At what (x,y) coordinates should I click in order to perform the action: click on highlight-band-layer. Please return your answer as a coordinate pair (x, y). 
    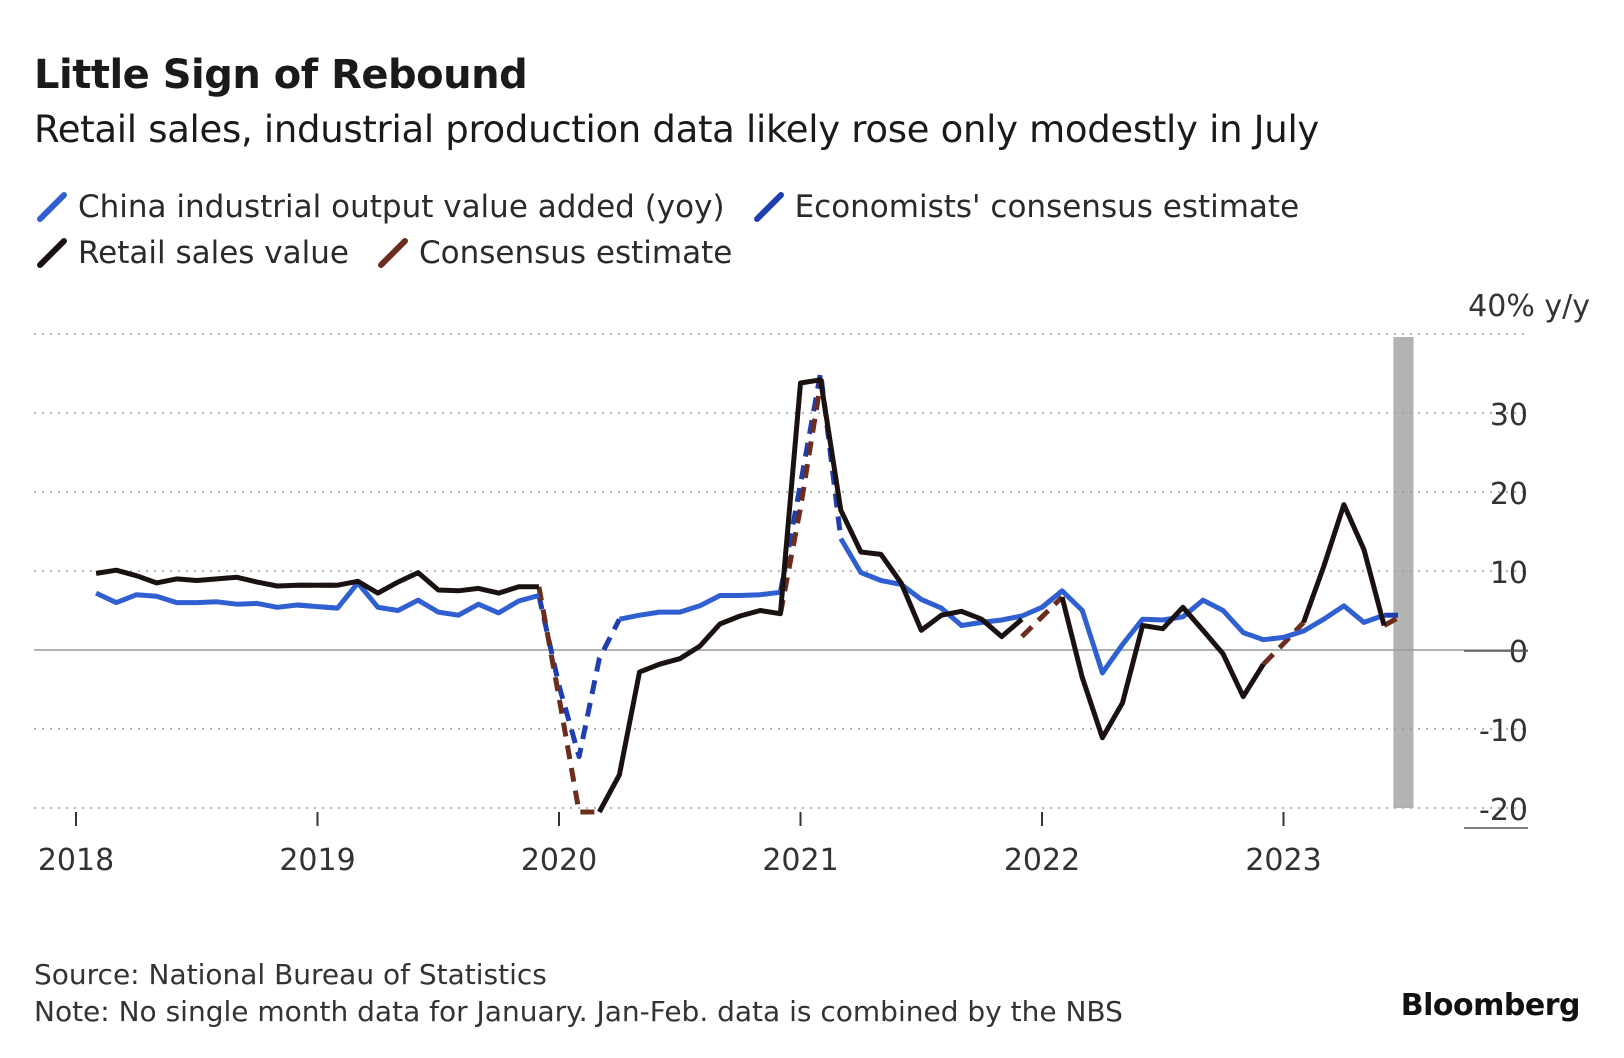
    Looking at the image, I should click on (1403, 572).